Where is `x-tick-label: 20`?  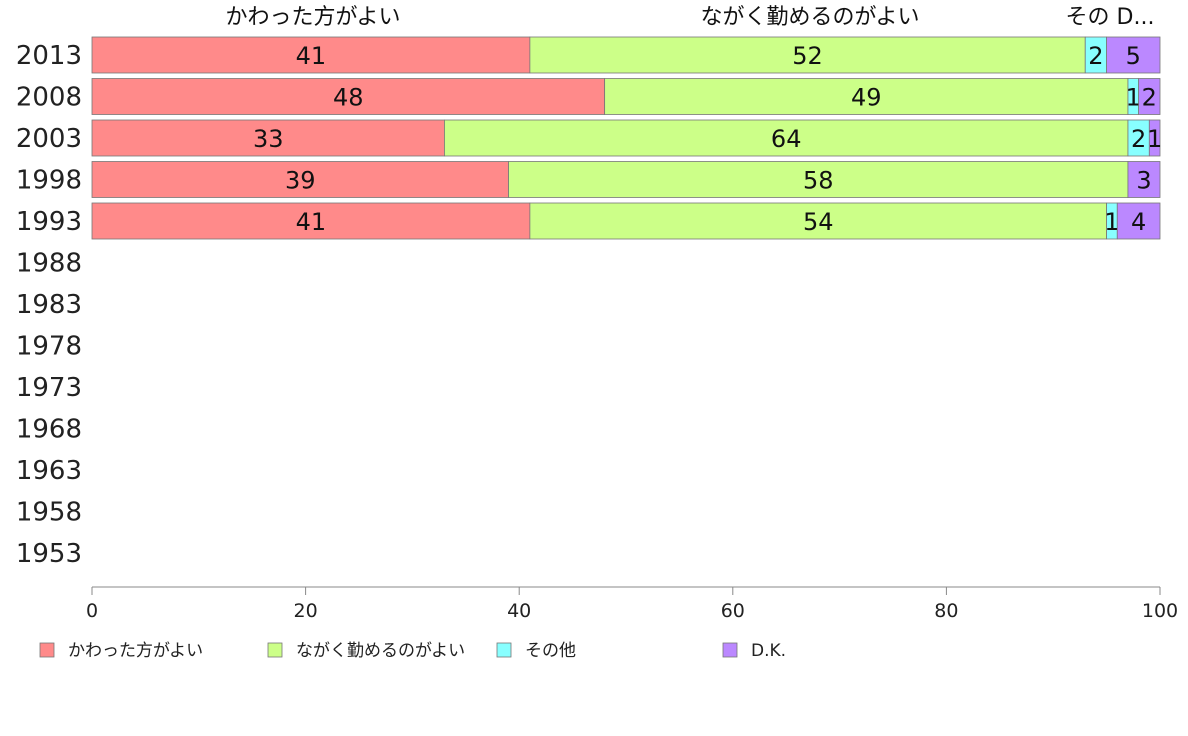 x-tick-label: 20 is located at coordinates (306, 611).